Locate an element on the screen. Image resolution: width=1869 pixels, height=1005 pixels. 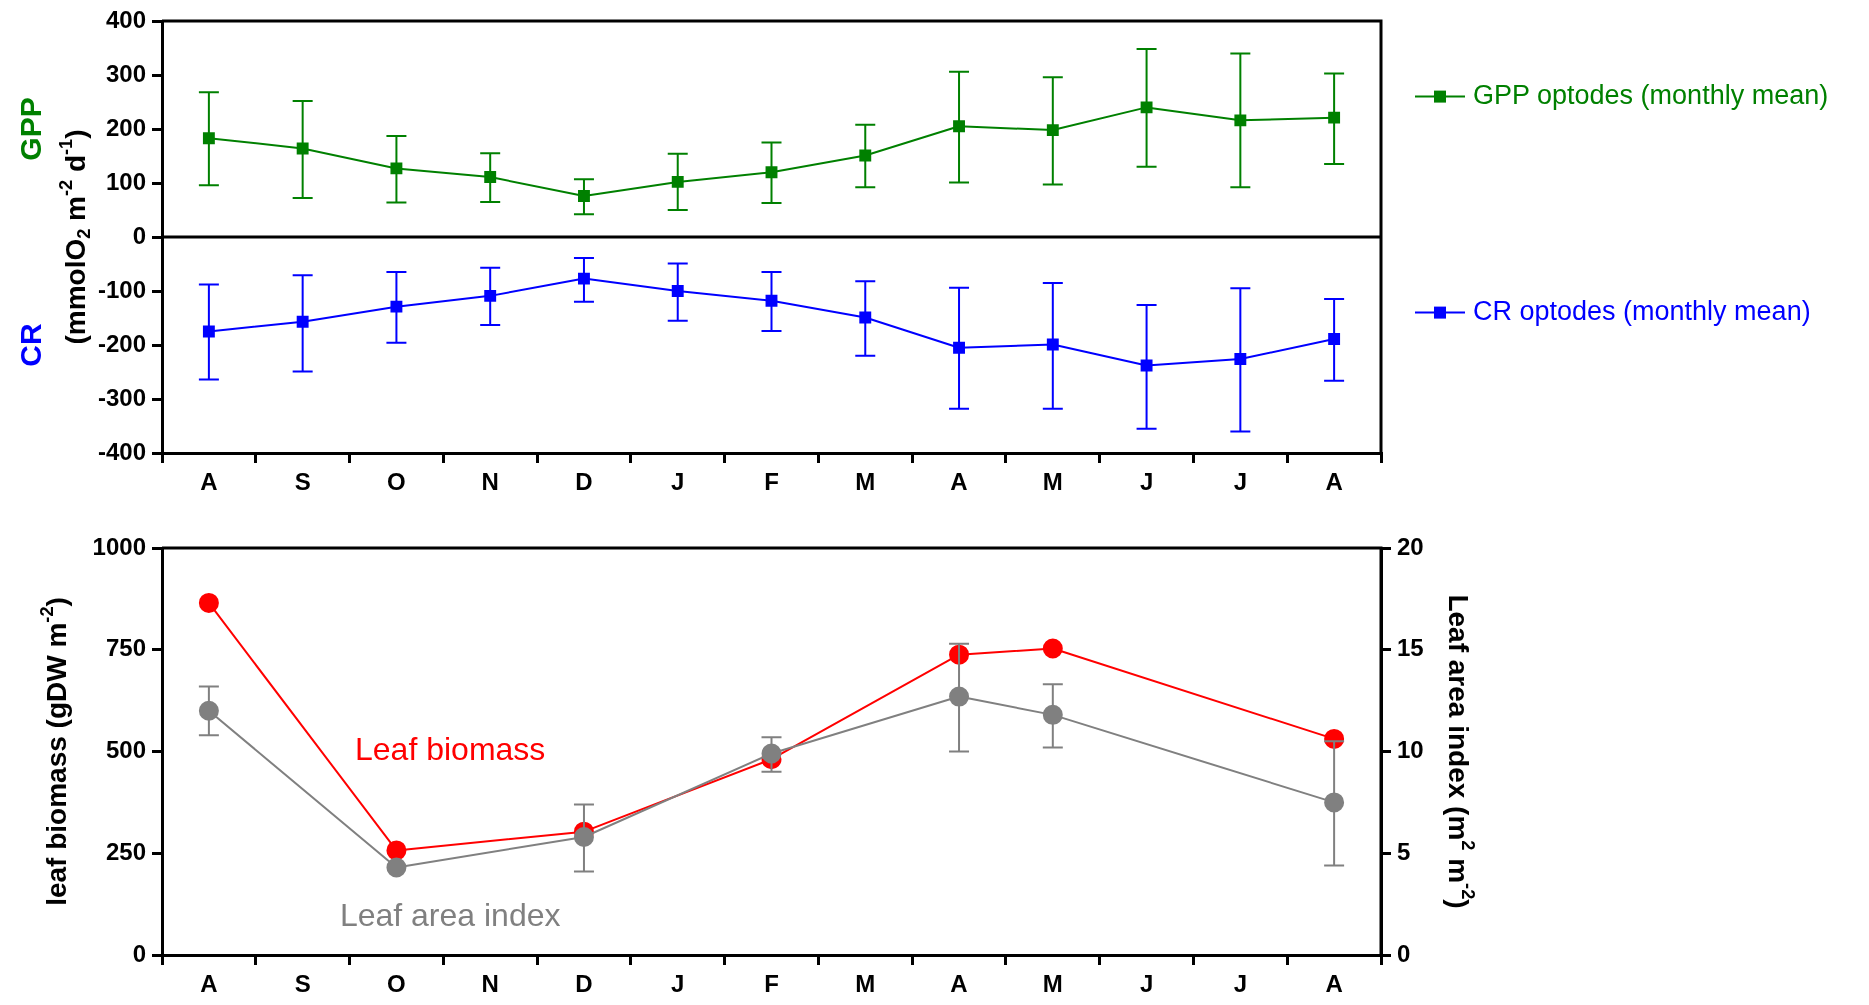
y-axis-title: (mmolO2 m-2 d-1) is located at coordinates (75, 237).